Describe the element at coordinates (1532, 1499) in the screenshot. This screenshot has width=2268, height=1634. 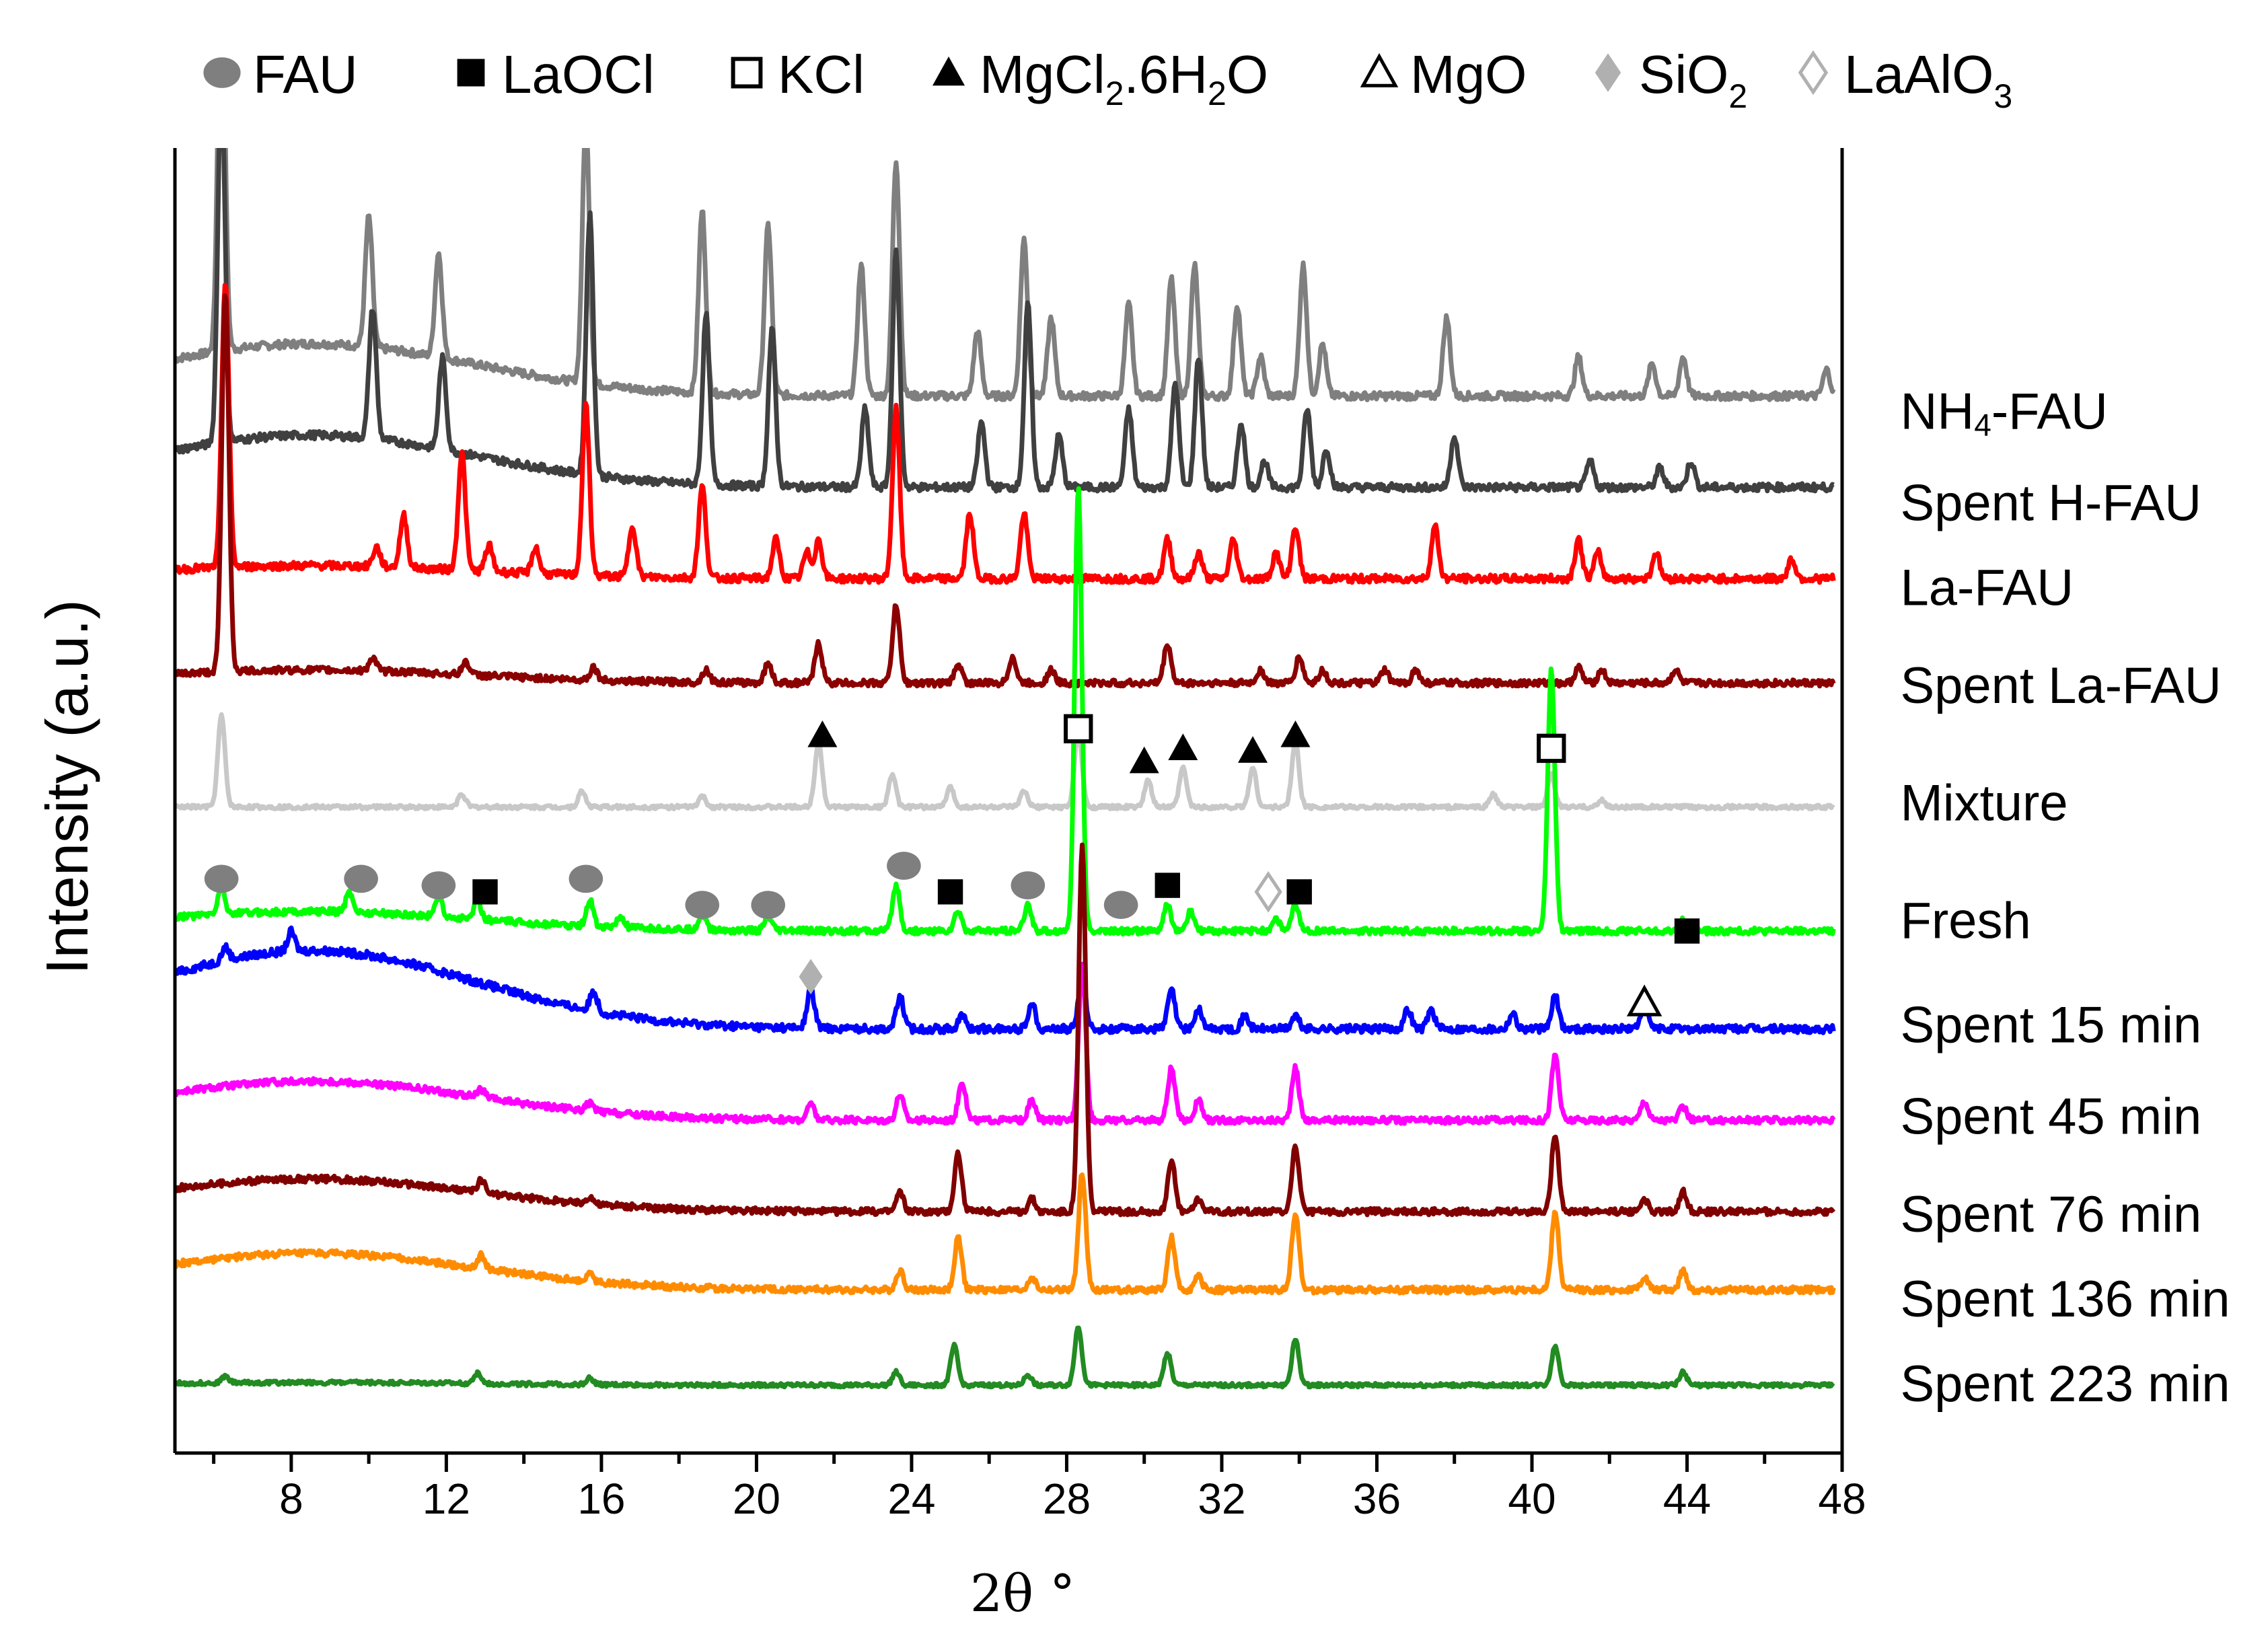
I see `x-tick-label-40: 40` at that location.